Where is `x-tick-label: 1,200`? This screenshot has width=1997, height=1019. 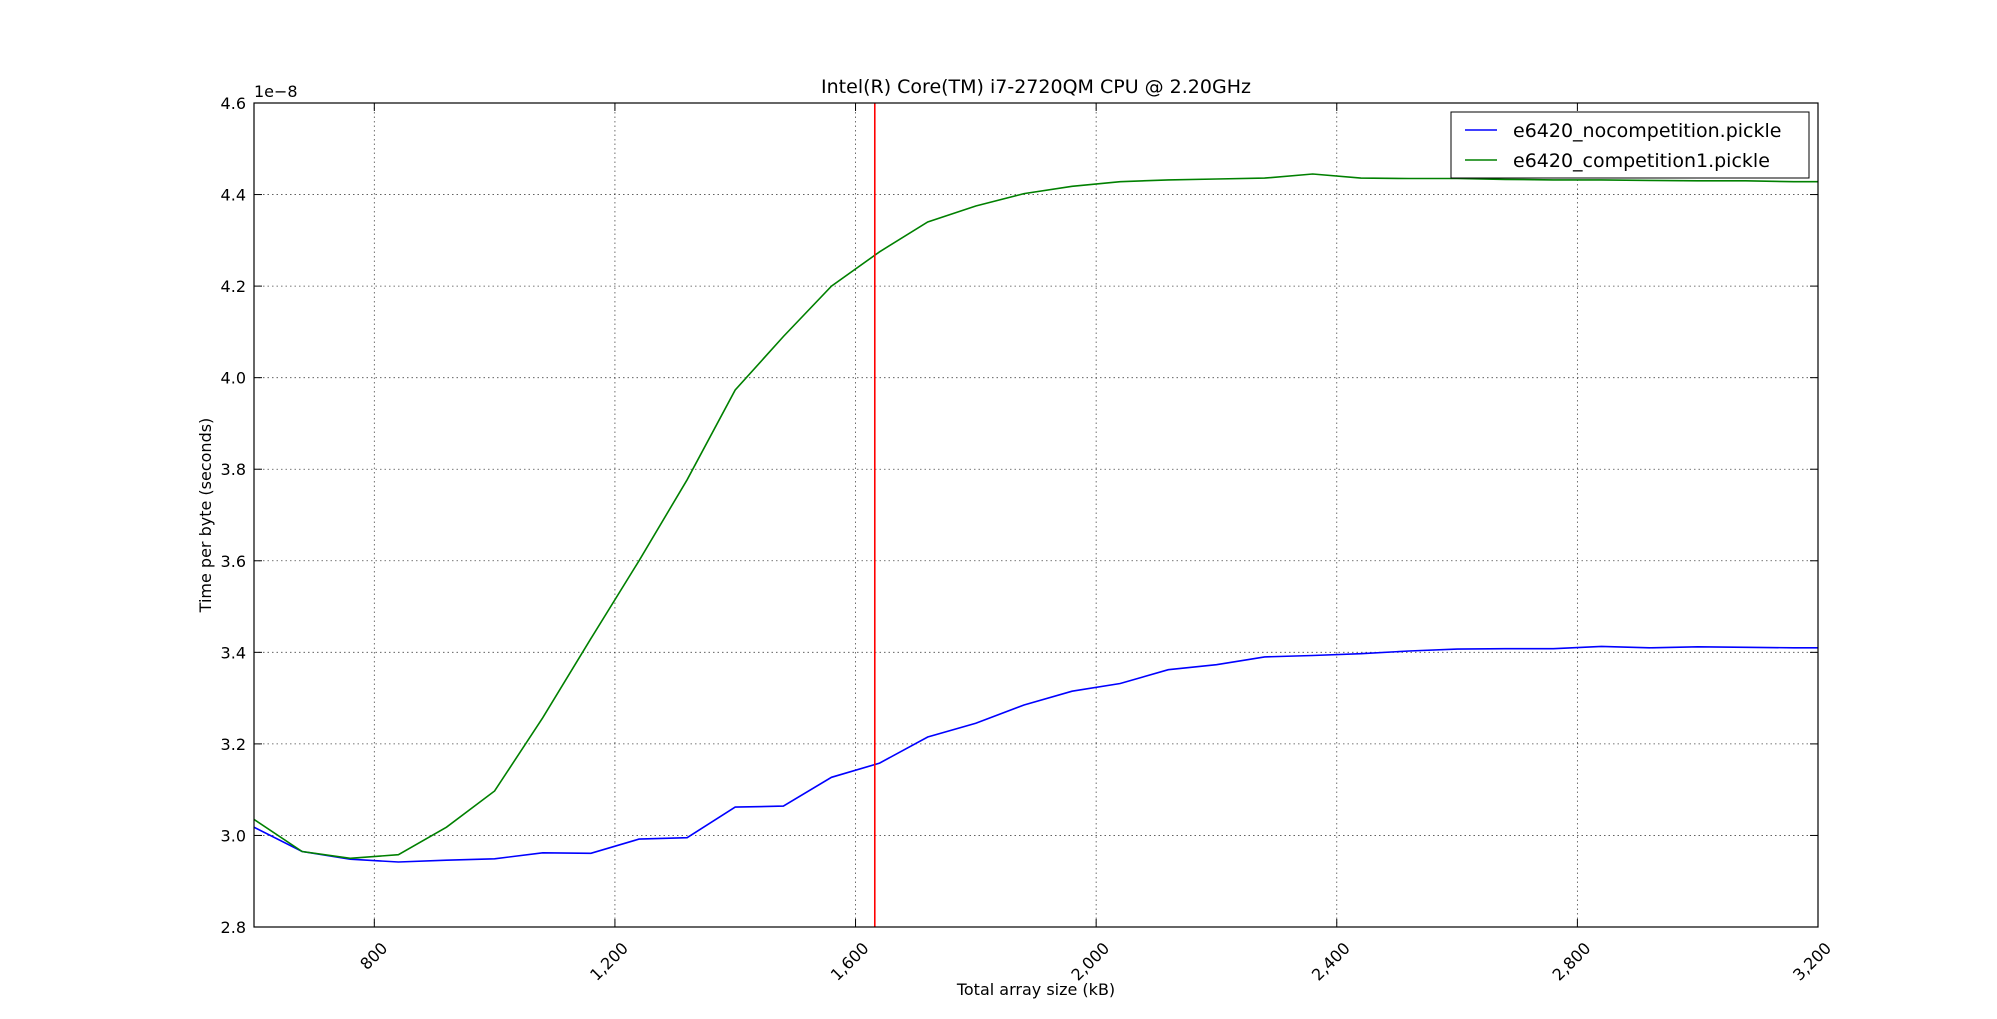
x-tick-label: 1,200 is located at coordinates (609, 962).